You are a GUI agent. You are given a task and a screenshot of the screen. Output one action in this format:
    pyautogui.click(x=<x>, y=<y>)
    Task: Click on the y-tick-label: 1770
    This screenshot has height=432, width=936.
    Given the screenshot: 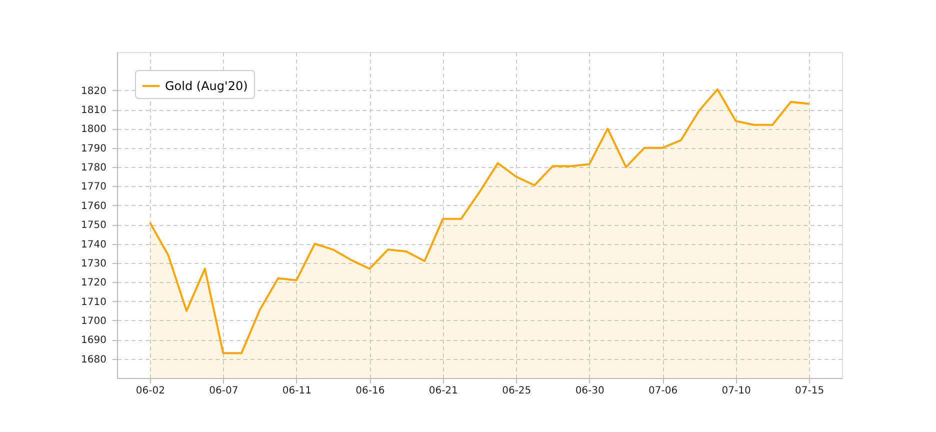 What is the action you would take?
    pyautogui.click(x=93, y=187)
    